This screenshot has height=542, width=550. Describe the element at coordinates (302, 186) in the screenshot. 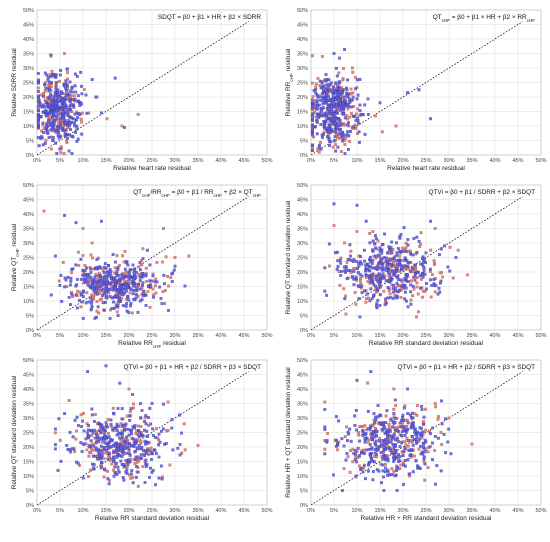

I see `y-tick-label: 50%` at that location.